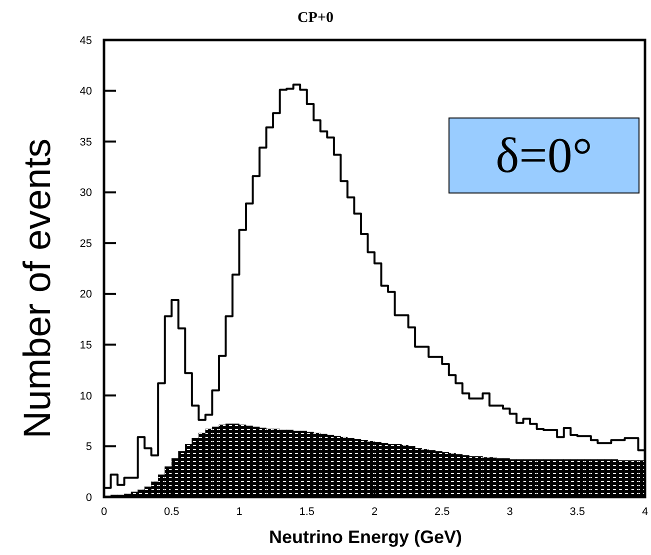  I want to click on y-tick-label: 0, so click(89, 498).